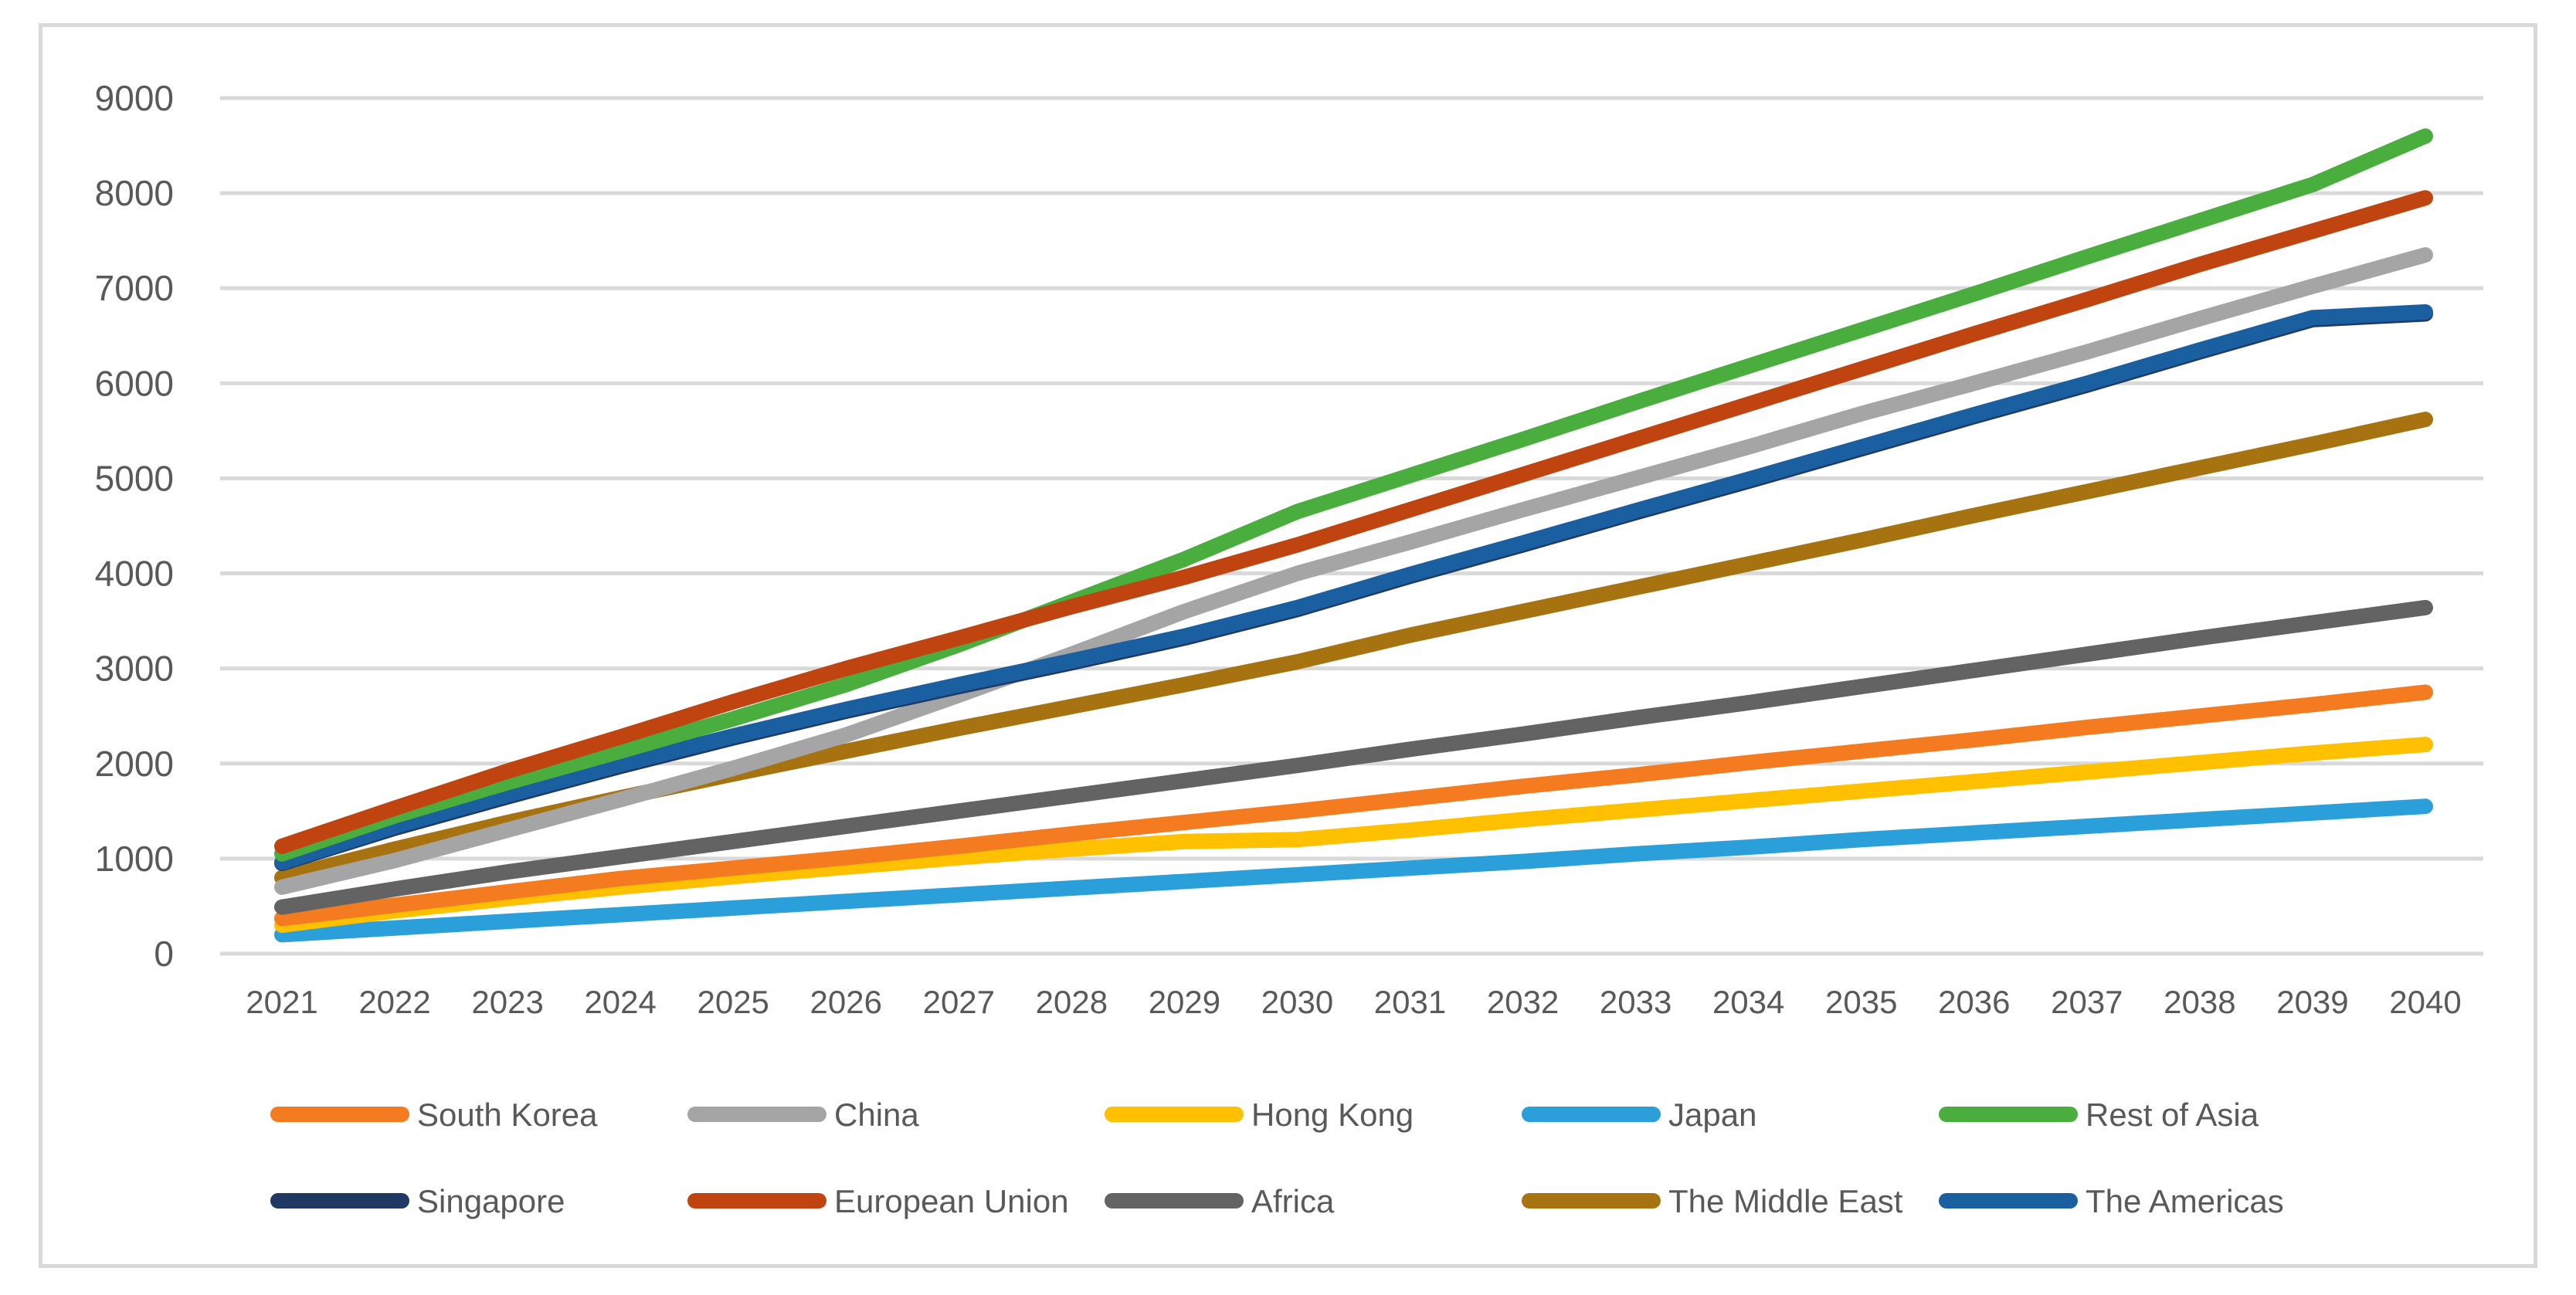 The image size is (2576, 1295). What do you see at coordinates (134, 98) in the screenshot?
I see `y-tick-label: 9000` at bounding box center [134, 98].